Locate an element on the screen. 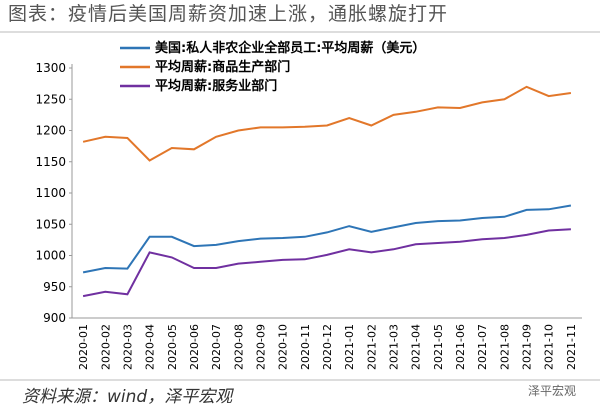 This screenshot has width=600, height=418. x-tick-label: 2021-09 is located at coordinates (527, 347).